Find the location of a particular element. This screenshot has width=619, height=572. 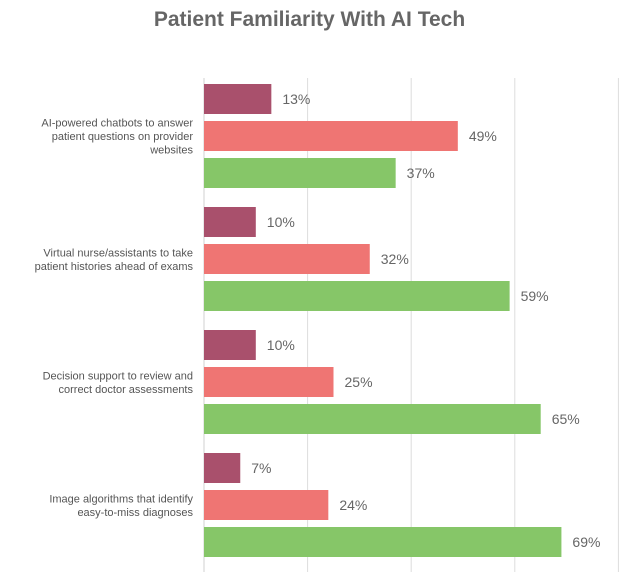

category-label: Image algorithms that identify is located at coordinates (121, 499).